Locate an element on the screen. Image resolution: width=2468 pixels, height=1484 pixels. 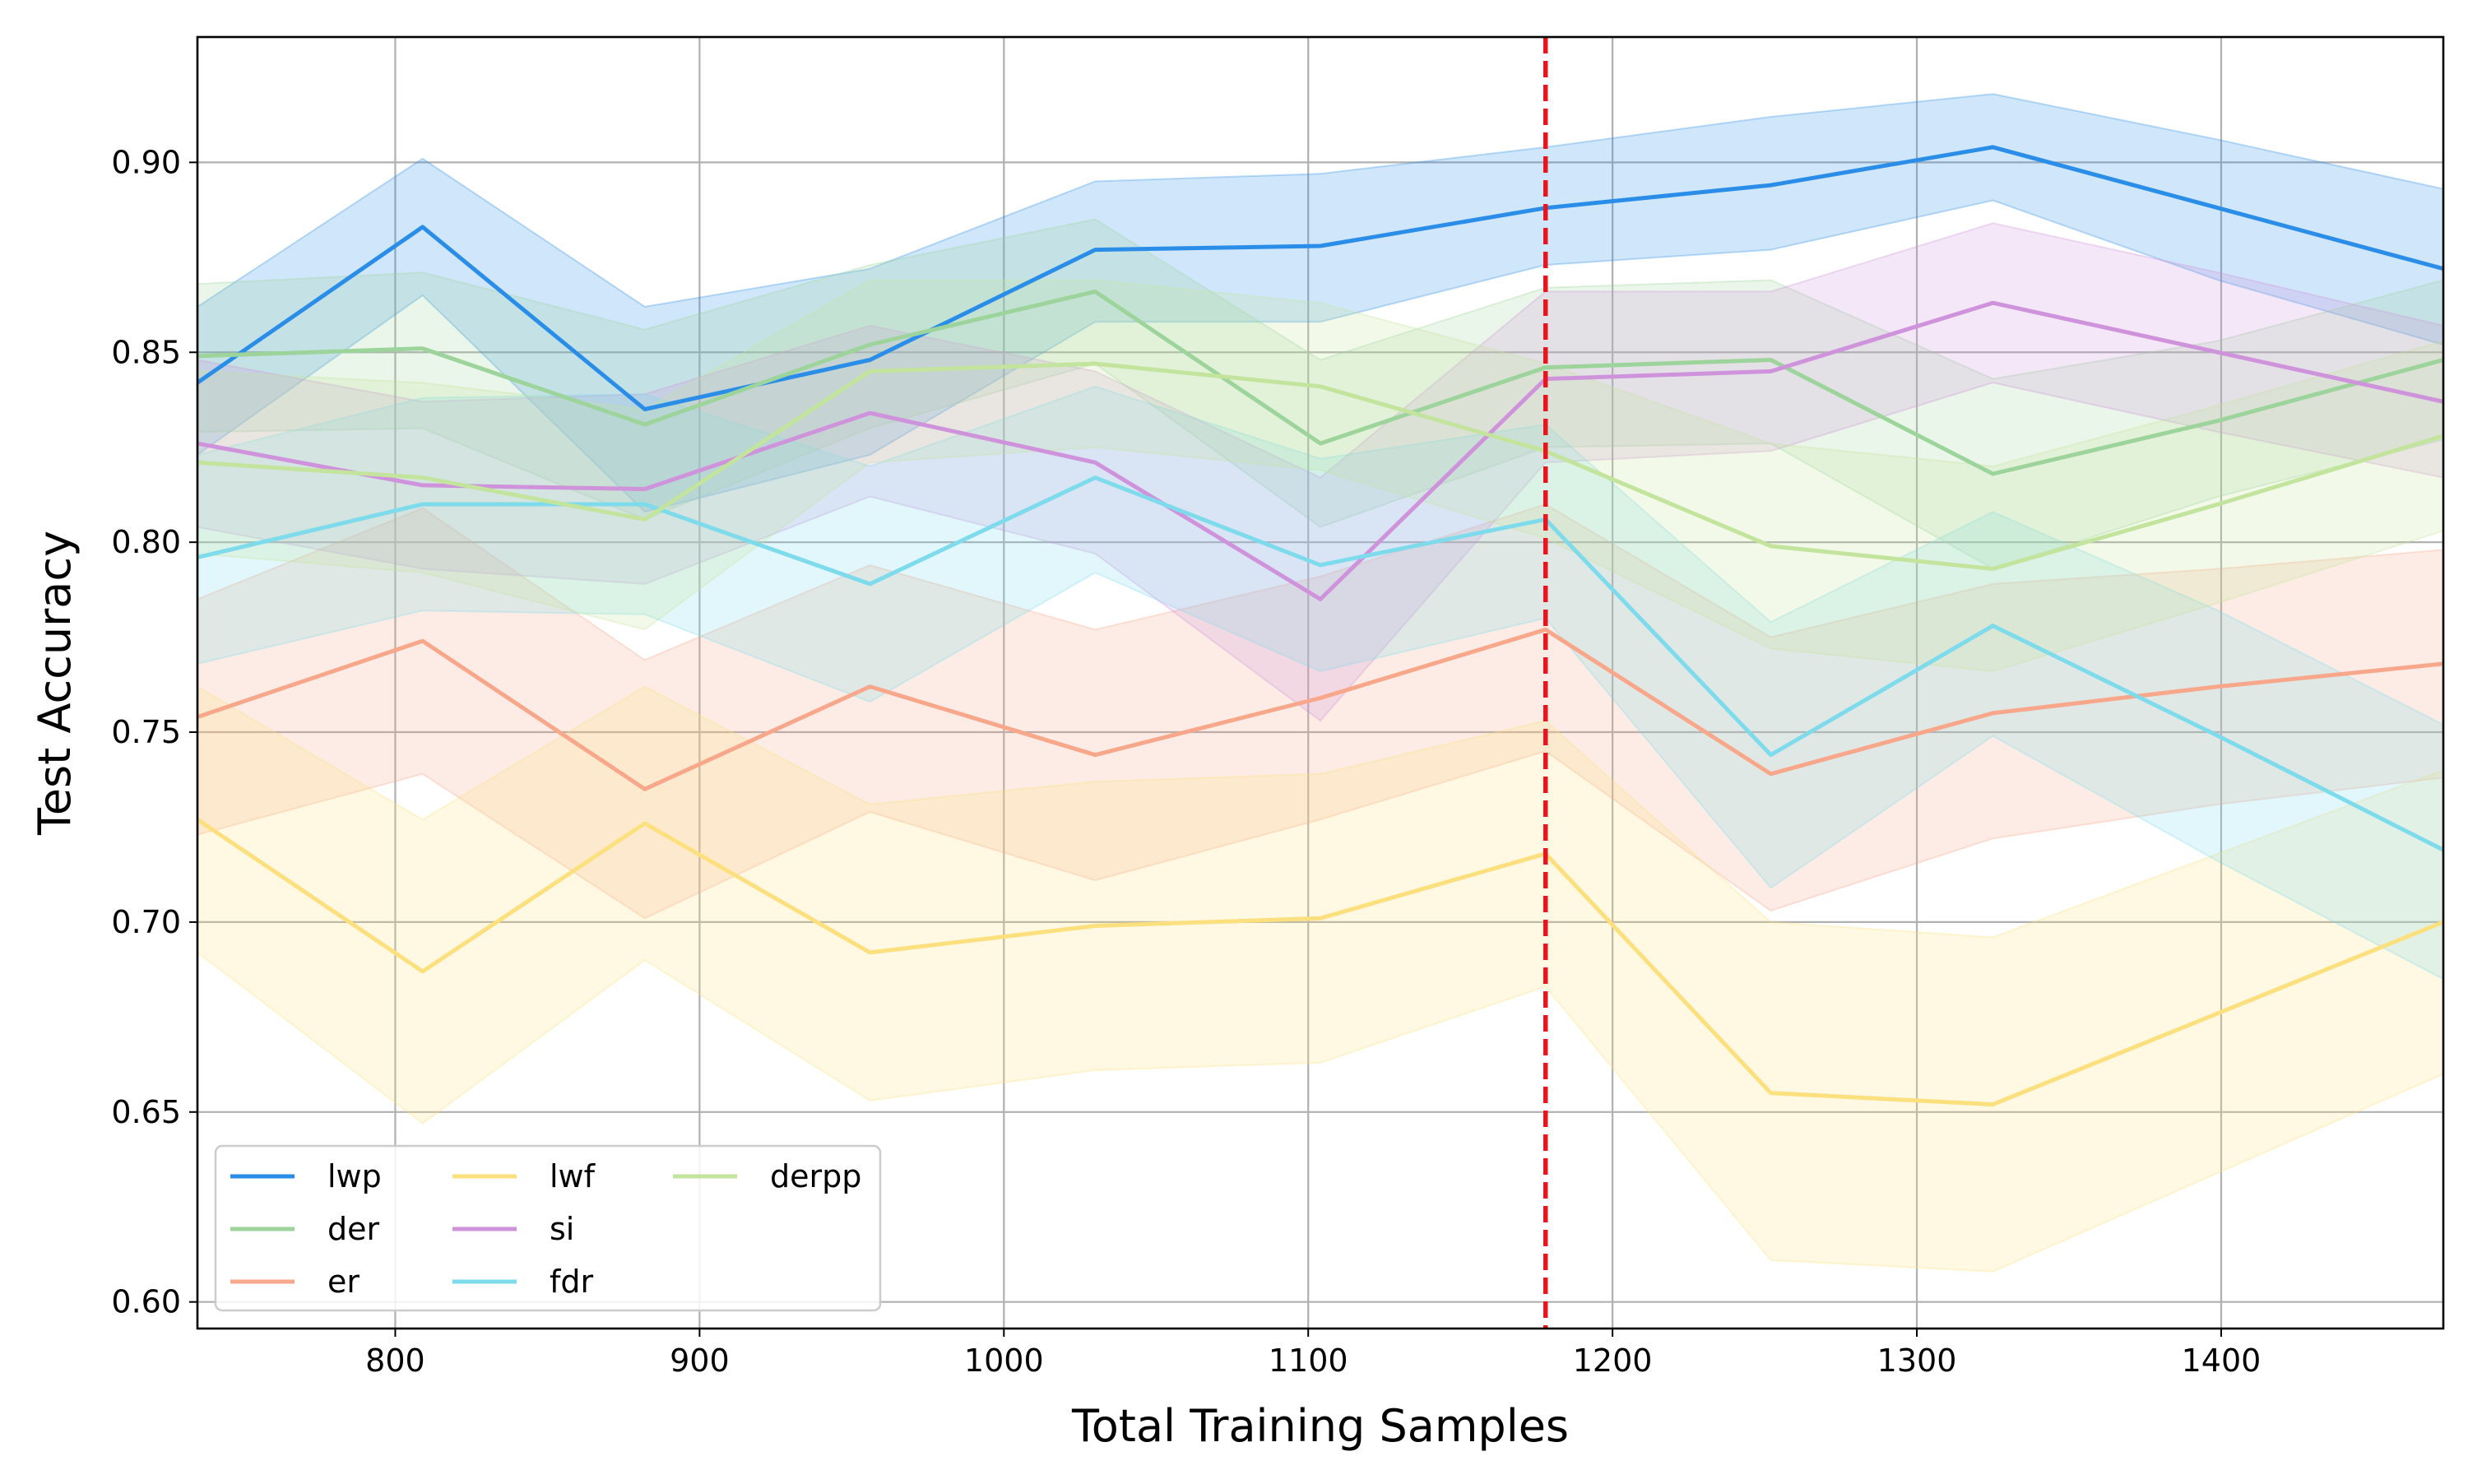
legend-label-si: si is located at coordinates (562, 1229).